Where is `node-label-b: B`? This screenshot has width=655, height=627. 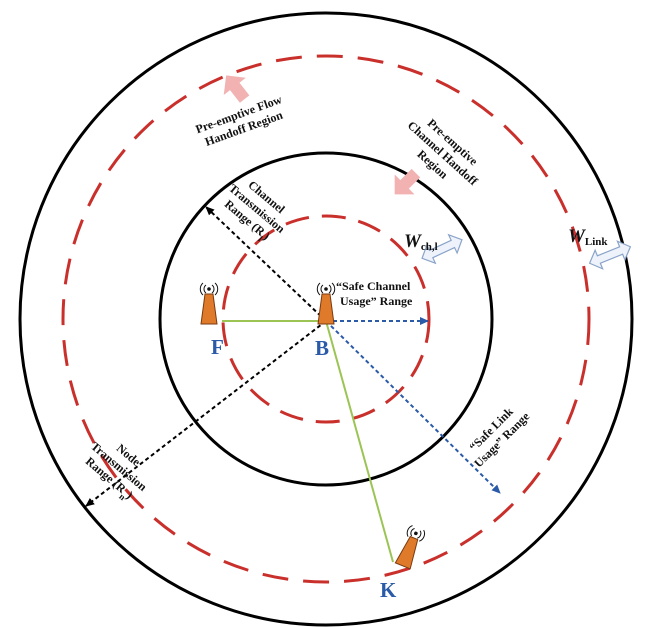
node-label-b: B is located at coordinates (322, 348).